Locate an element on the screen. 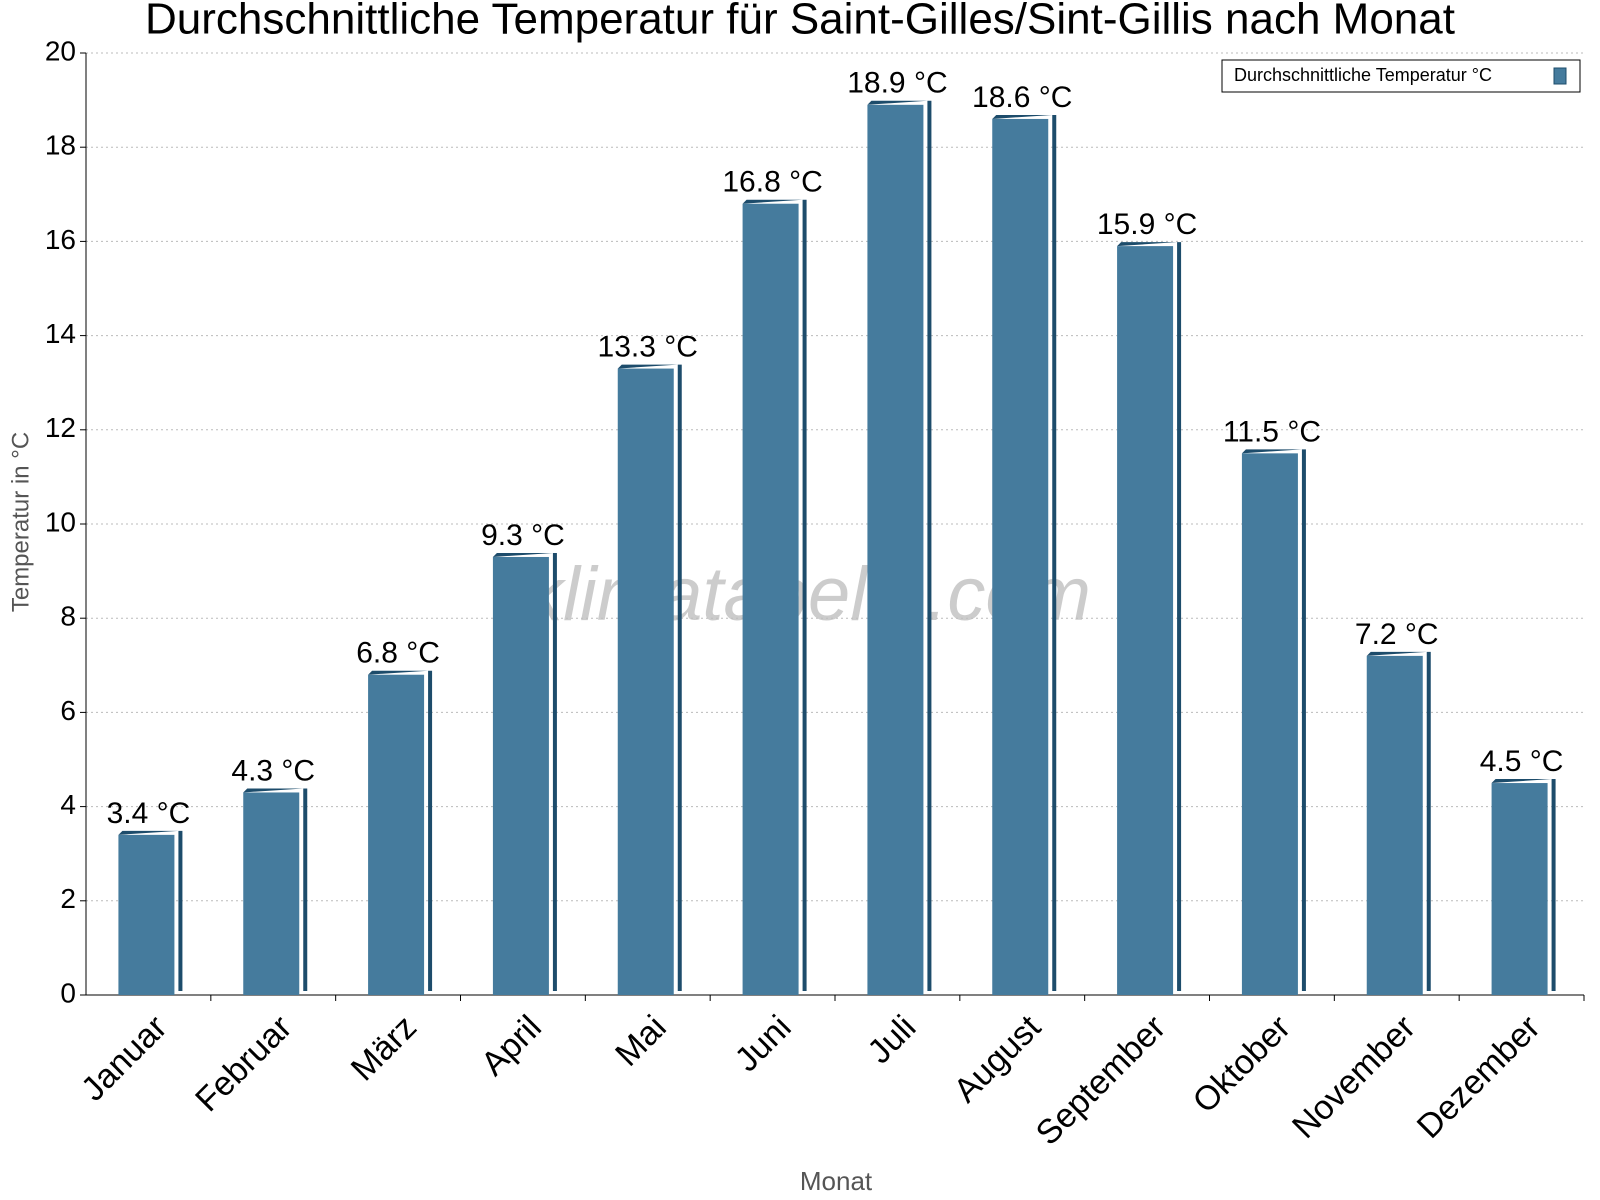 Image resolution: width=1600 pixels, height=1200 pixels. value-label: 11.5 °C is located at coordinates (1272, 431).